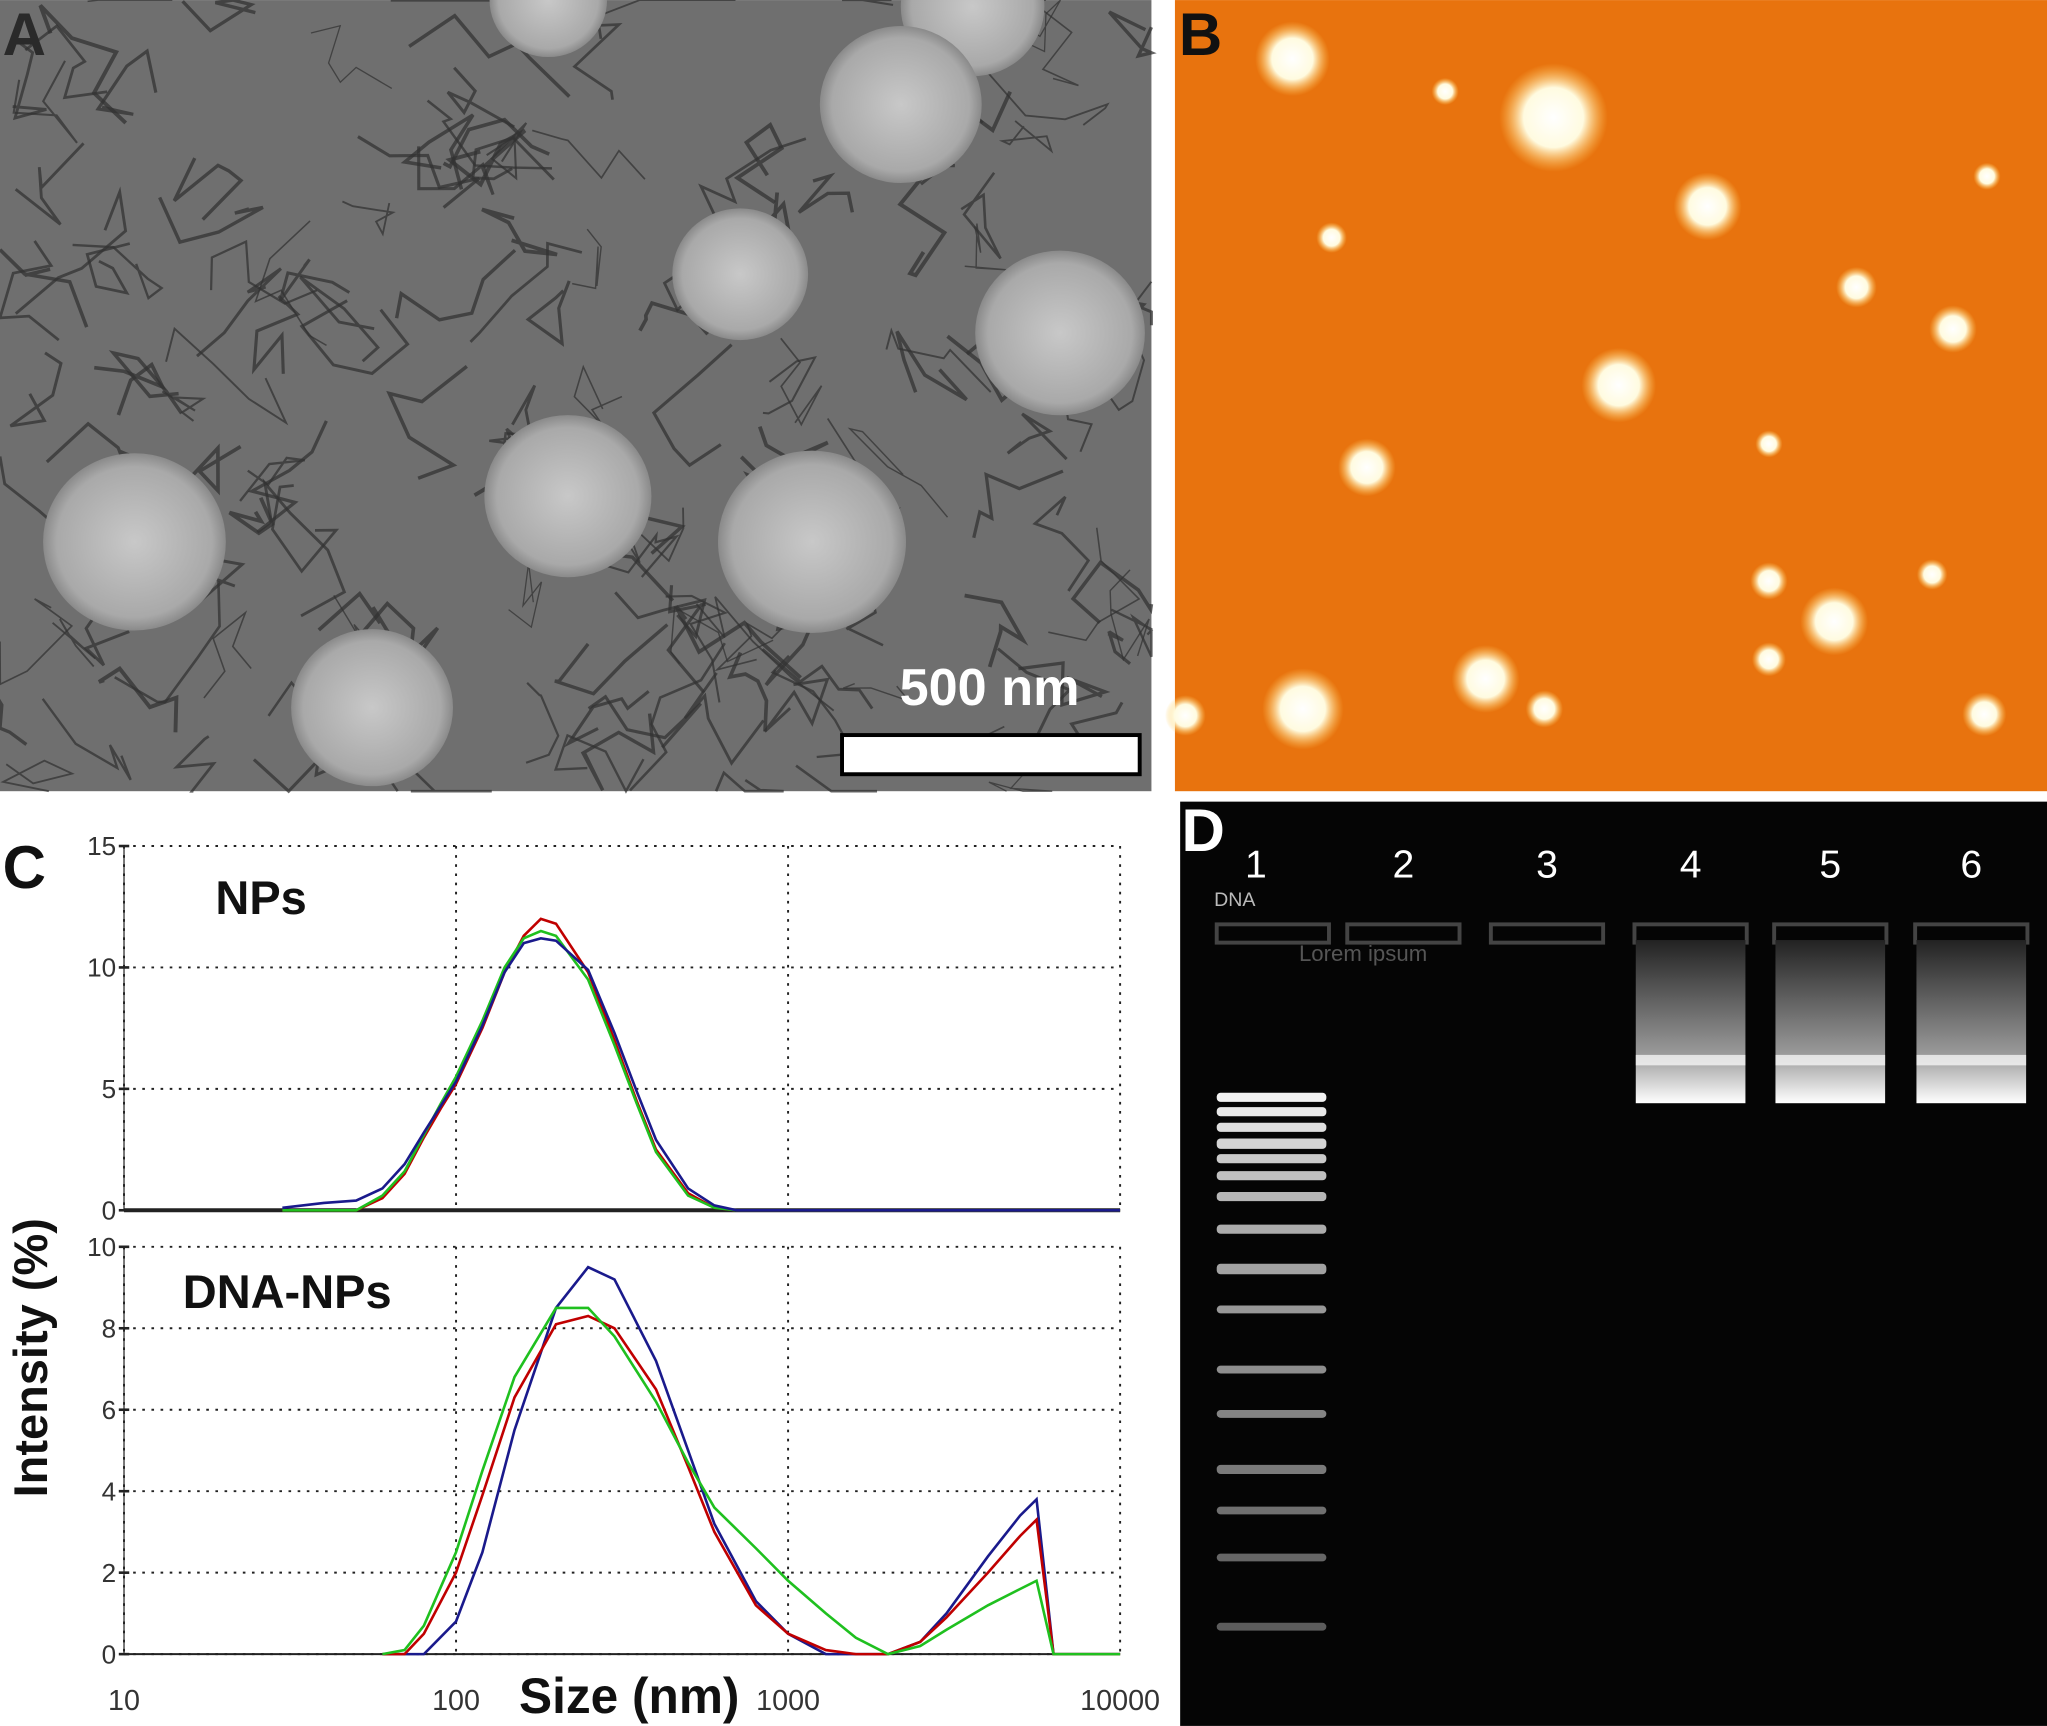  Describe the element at coordinates (1256, 864) in the screenshot. I see `lane-label: 1` at that location.